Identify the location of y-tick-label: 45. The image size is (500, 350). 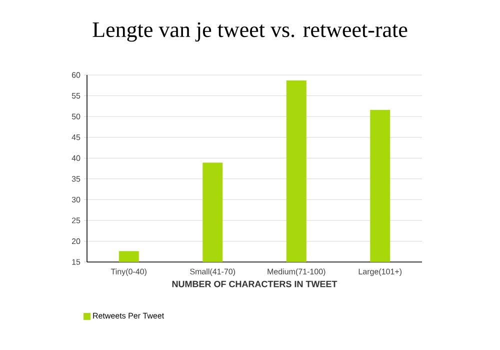
(76, 137).